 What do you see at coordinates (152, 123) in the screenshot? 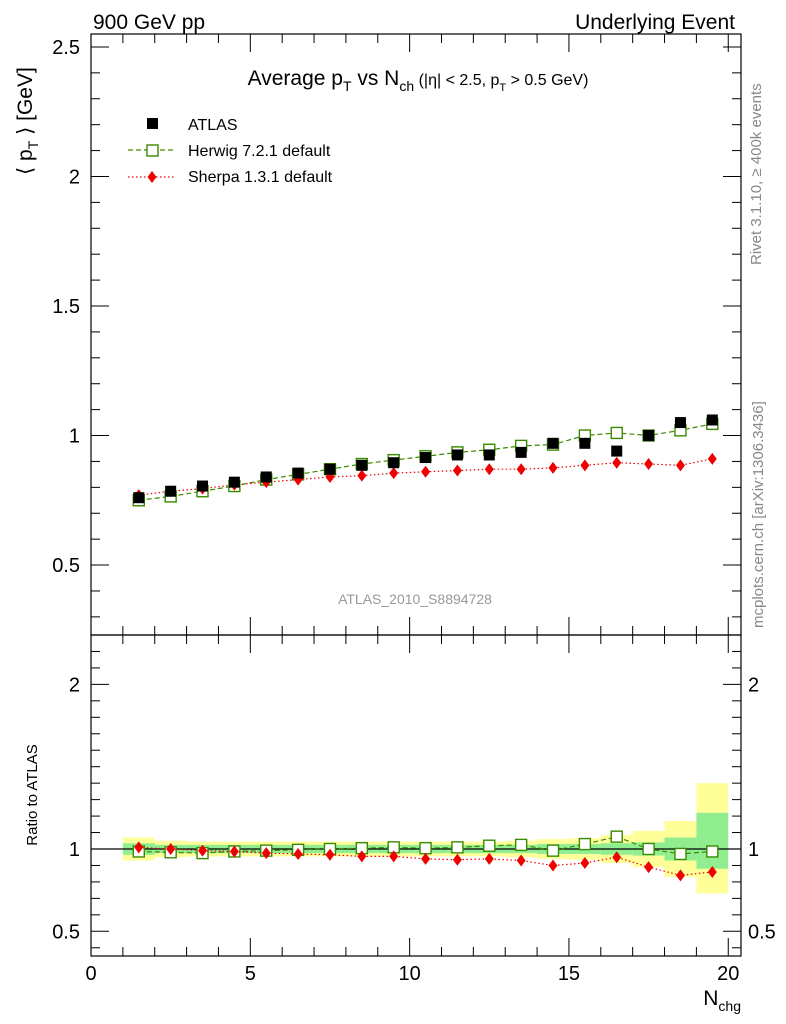
I see `legend-atlas-marker` at bounding box center [152, 123].